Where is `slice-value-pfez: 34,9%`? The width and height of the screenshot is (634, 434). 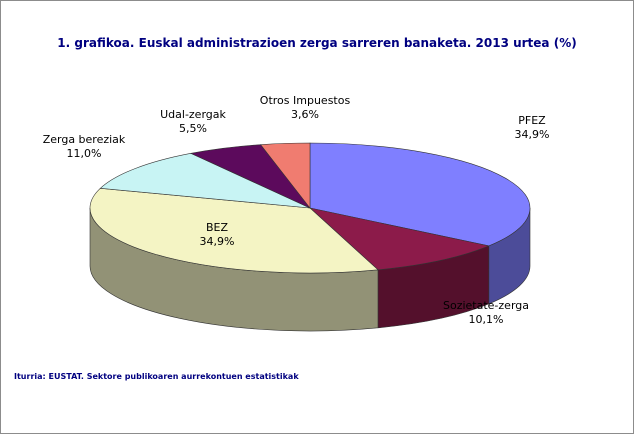 slice-value-pfez: 34,9% is located at coordinates (532, 134).